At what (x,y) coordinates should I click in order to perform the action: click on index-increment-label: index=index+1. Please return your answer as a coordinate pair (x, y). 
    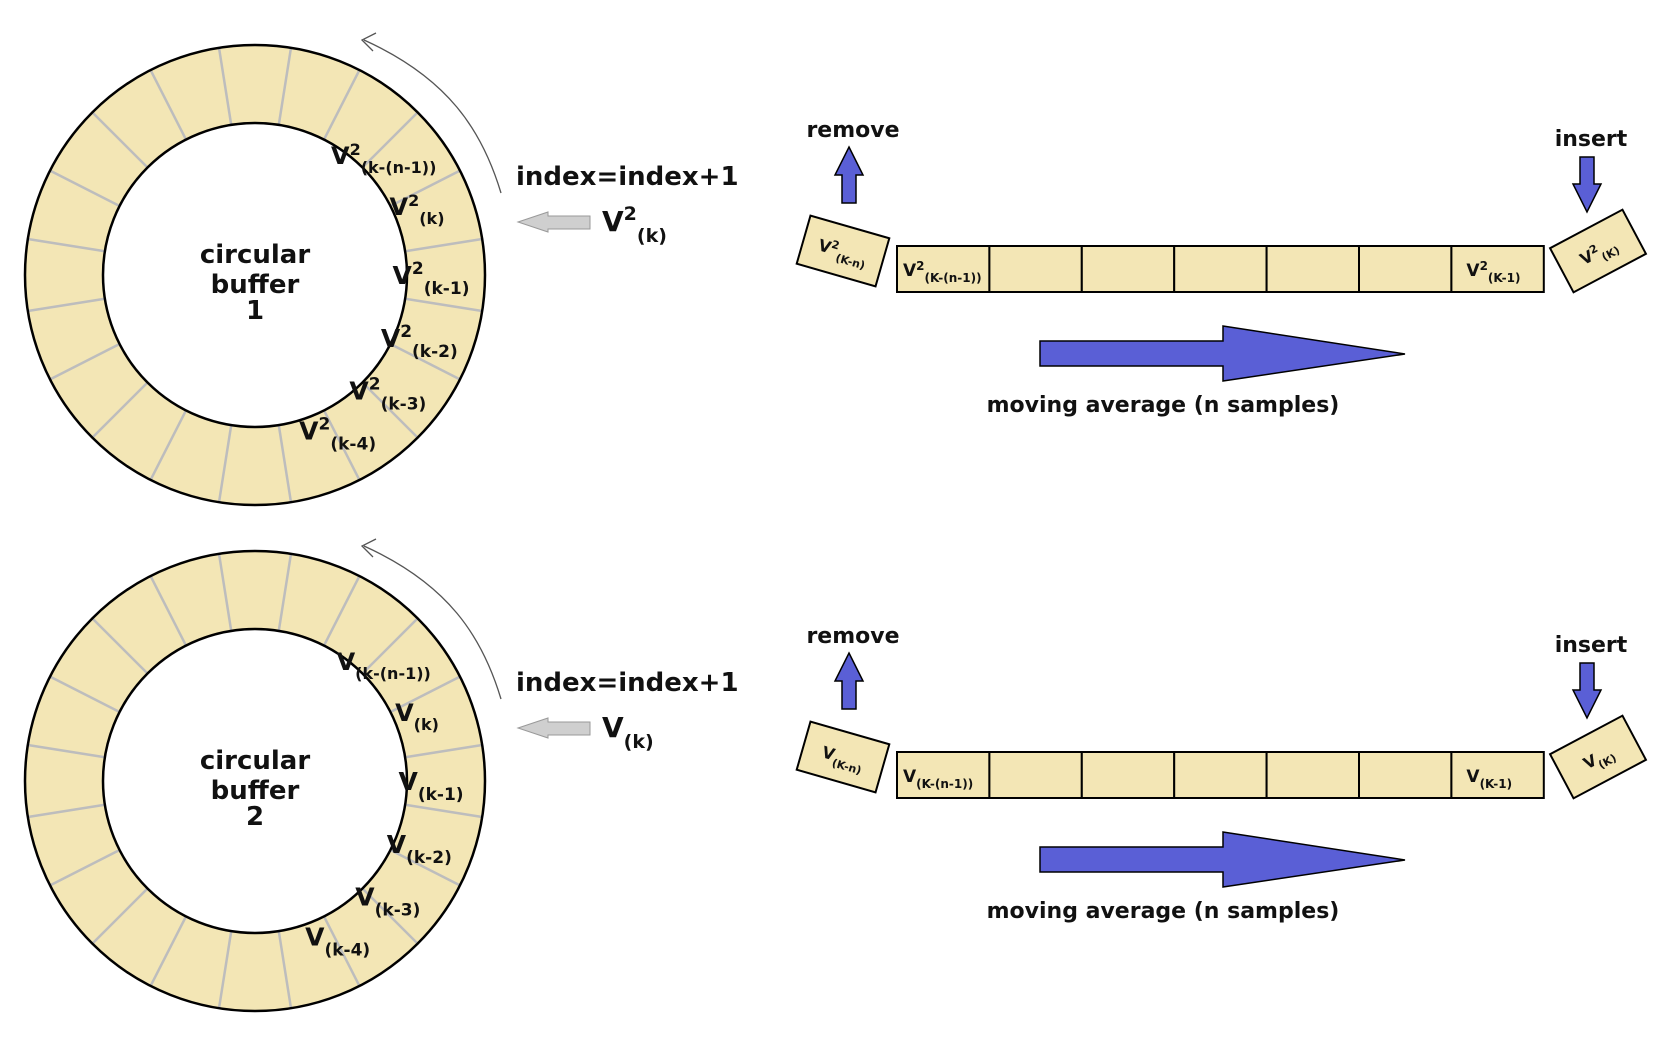
    Looking at the image, I should click on (627, 177).